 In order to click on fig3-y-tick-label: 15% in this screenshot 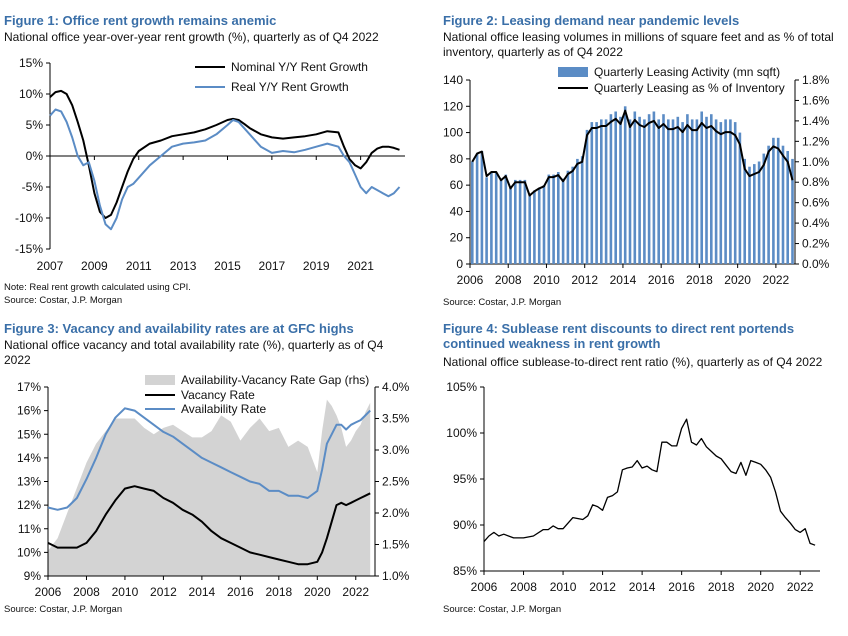, I will do `click(29, 434)`.